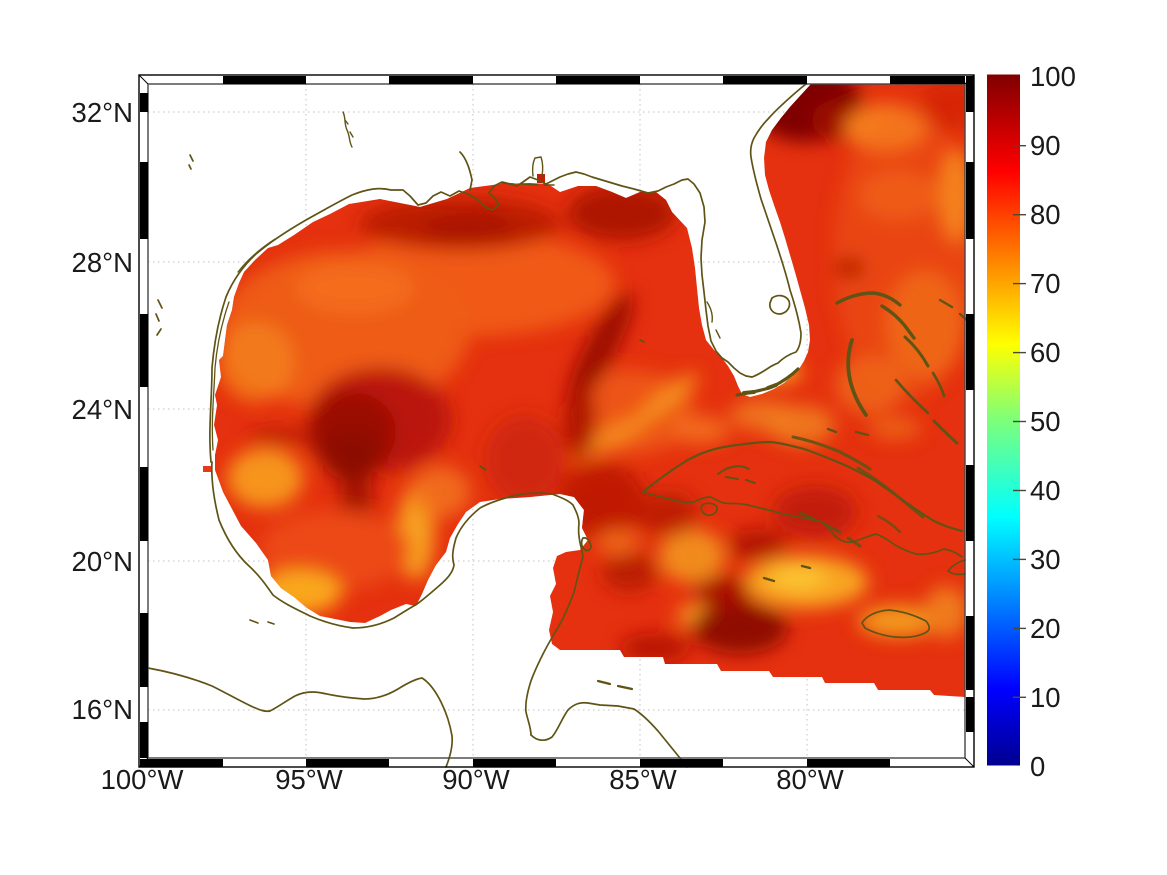  What do you see at coordinates (102, 409) in the screenshot?
I see `svg-text: 24°N` at bounding box center [102, 409].